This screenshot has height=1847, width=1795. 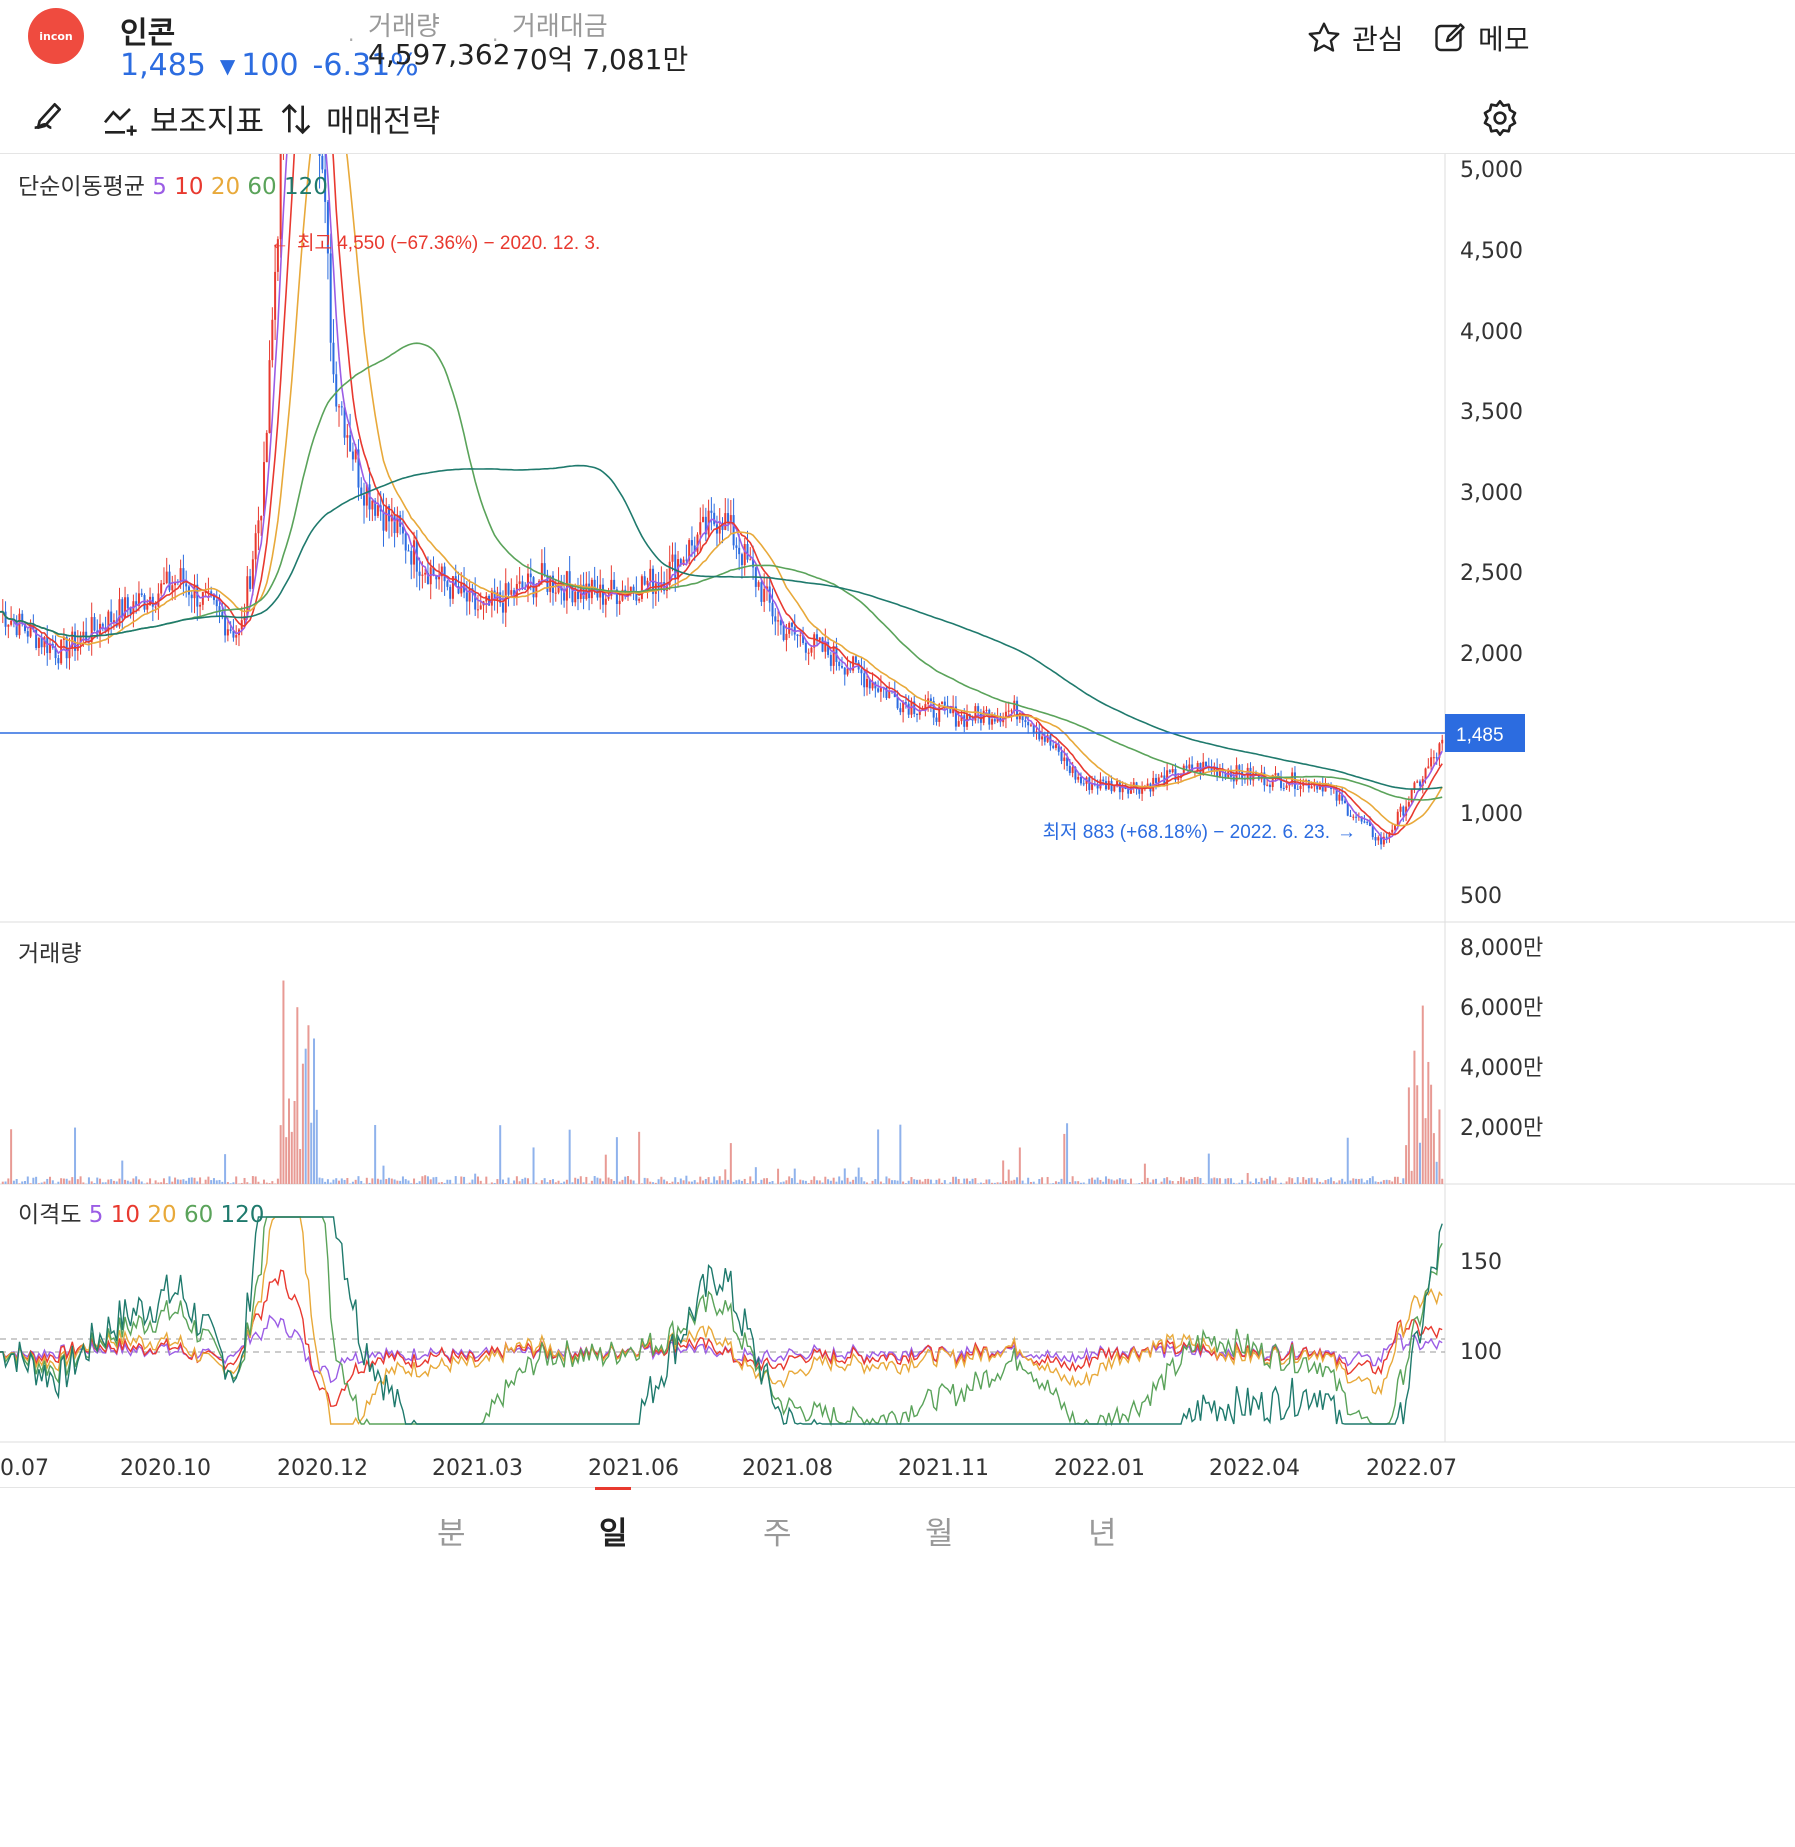 What do you see at coordinates (296, 118) in the screenshot?
I see `buy-sell-icon` at bounding box center [296, 118].